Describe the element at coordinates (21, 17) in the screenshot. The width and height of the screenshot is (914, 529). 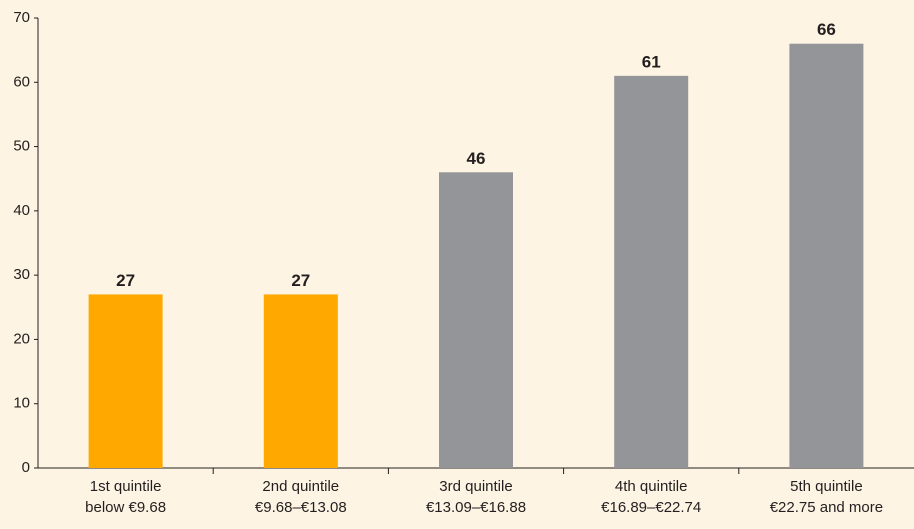
I see `y-tick-label: 70` at that location.